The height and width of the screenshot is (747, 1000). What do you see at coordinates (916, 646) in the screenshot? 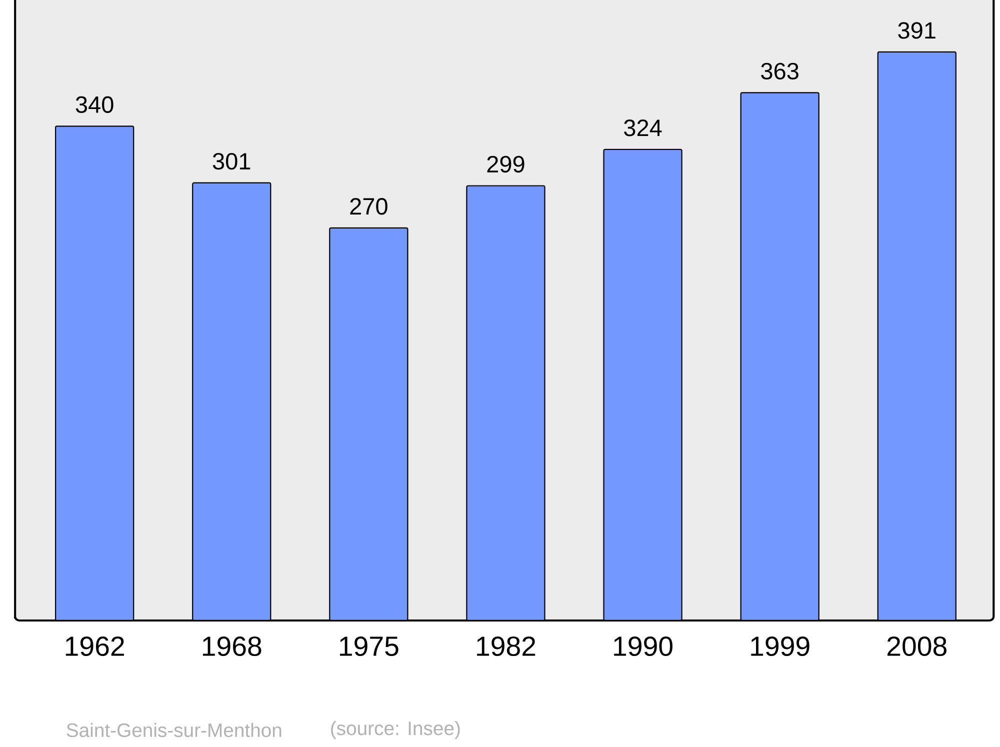
I see `x-tick-label: 2008` at bounding box center [916, 646].